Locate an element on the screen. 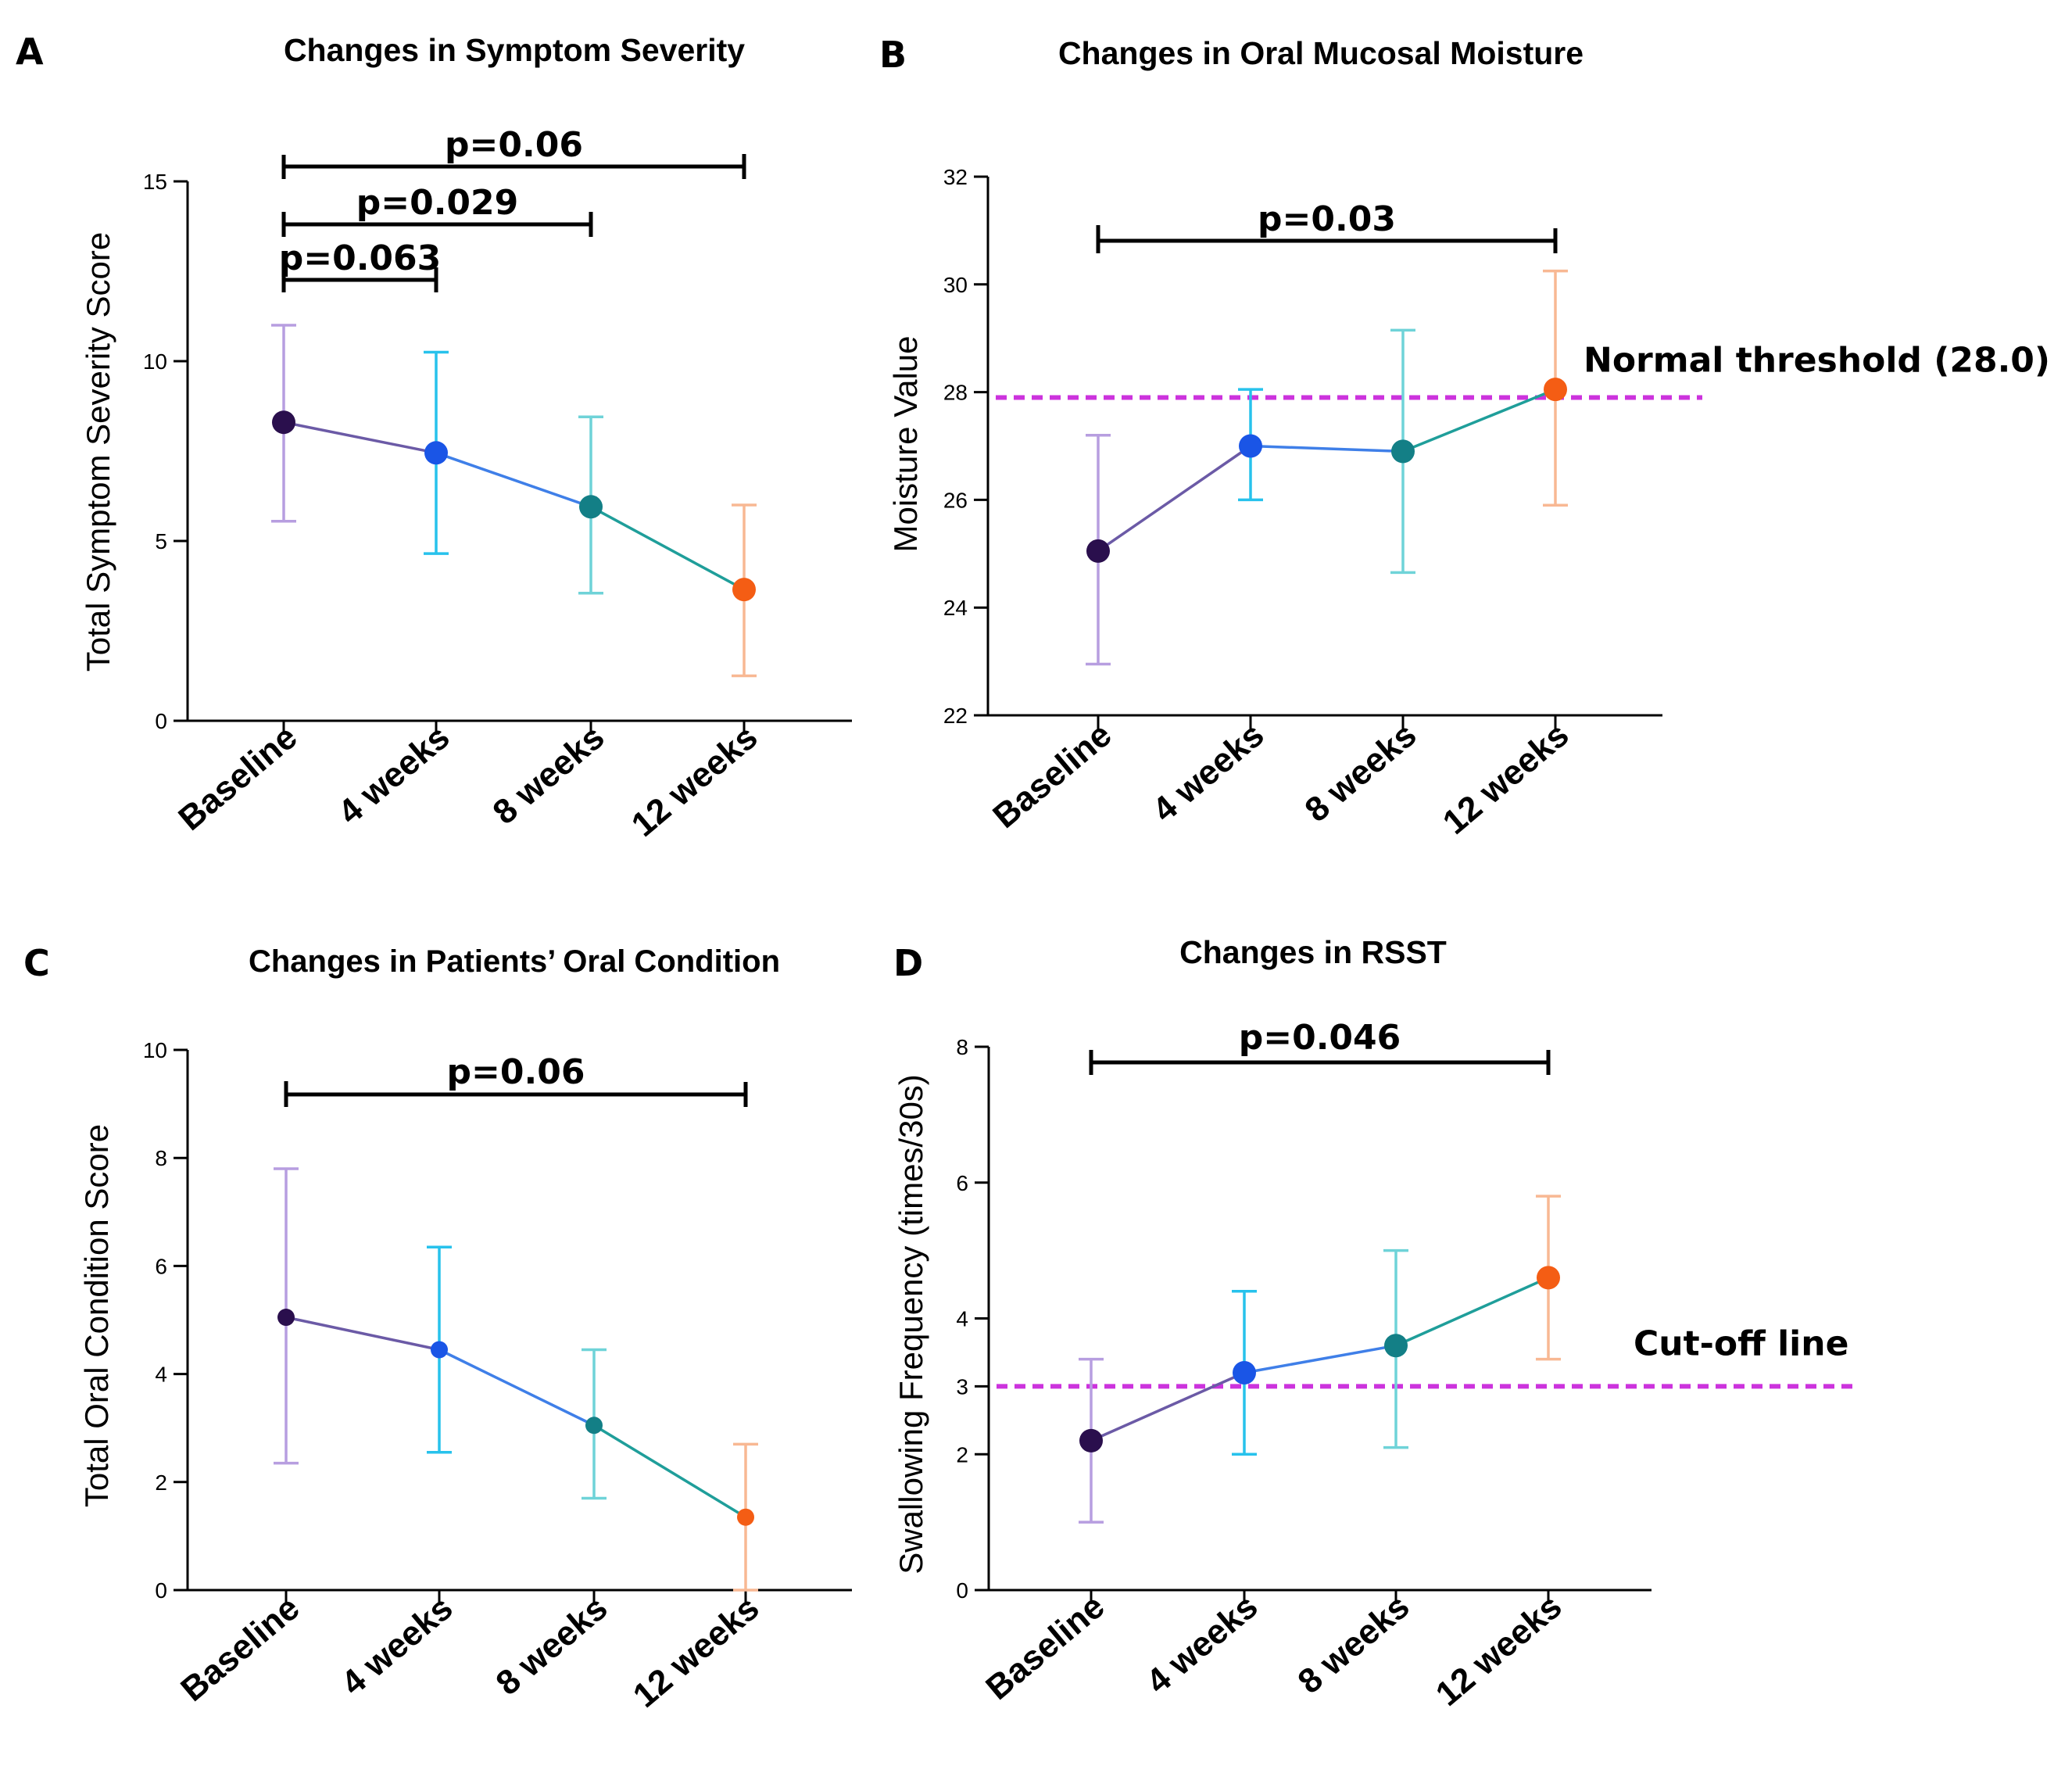  significance-bracket: p=0.046 is located at coordinates (1320, 1046).